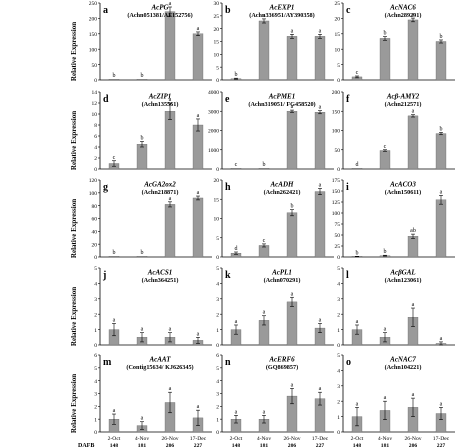 The height and width of the screenshot is (447, 474). I want to click on gene-accession: (Achn262421), so click(282, 192).